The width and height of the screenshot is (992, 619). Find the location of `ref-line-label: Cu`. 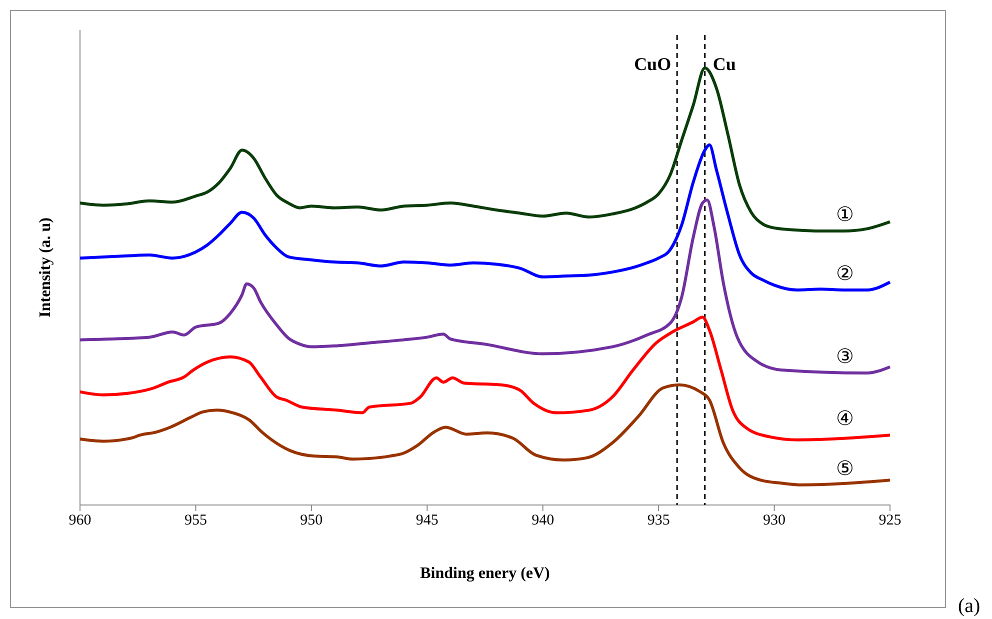

ref-line-label: Cu is located at coordinates (724, 64).